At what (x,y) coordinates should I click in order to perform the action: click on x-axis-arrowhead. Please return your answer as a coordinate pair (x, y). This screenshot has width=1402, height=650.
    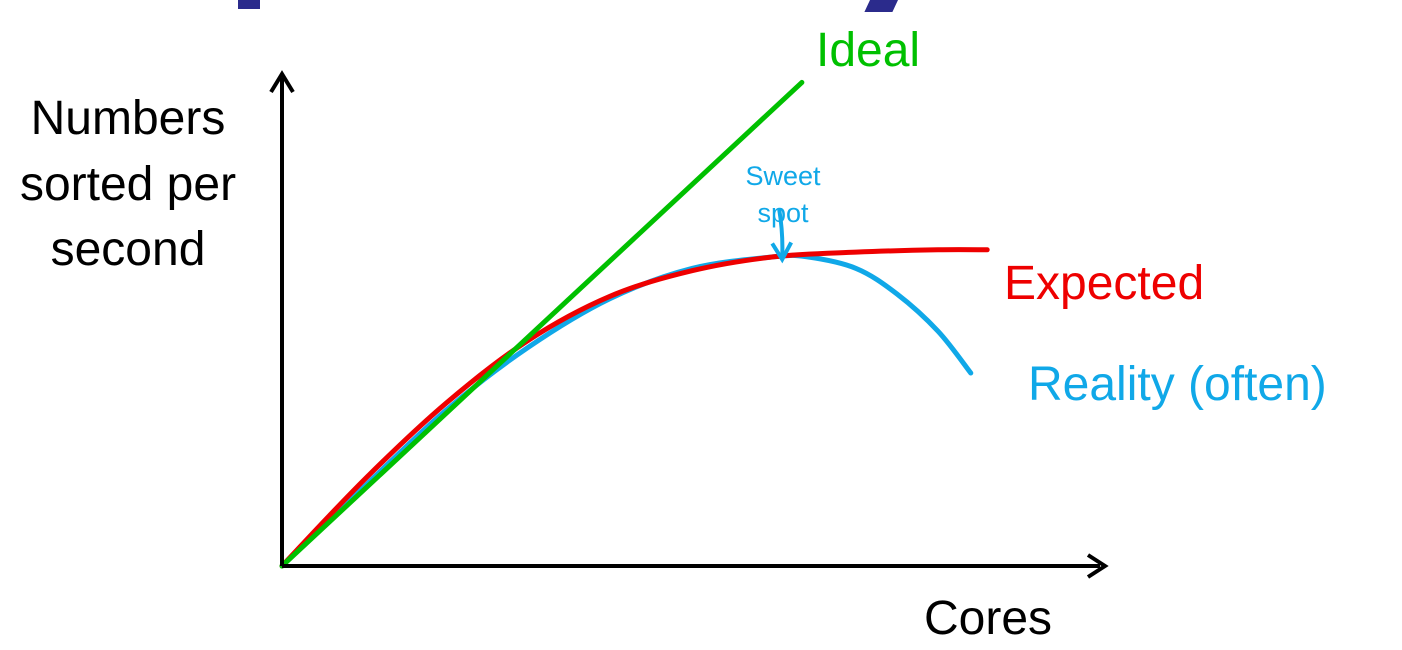
    Looking at the image, I should click on (1097, 566).